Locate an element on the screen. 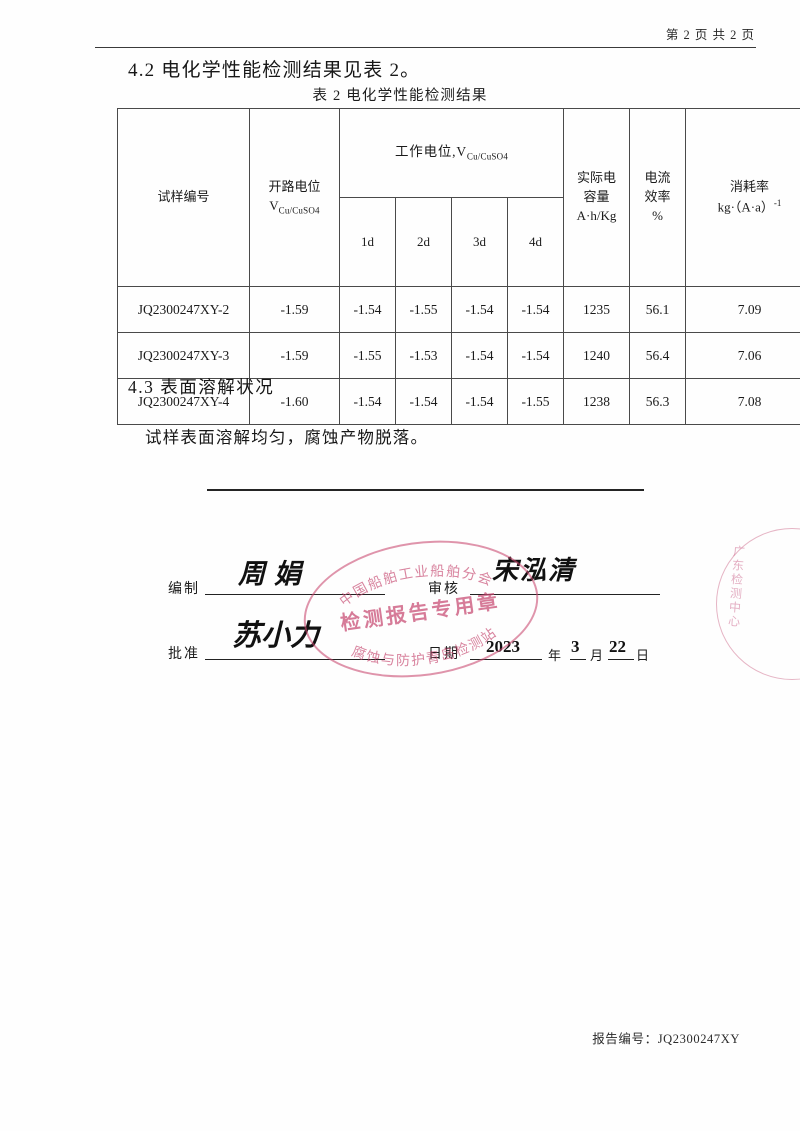 Image resolution: width=800 pixels, height=1131 pixels. cell-day-1: -1.55 is located at coordinates (367, 355).